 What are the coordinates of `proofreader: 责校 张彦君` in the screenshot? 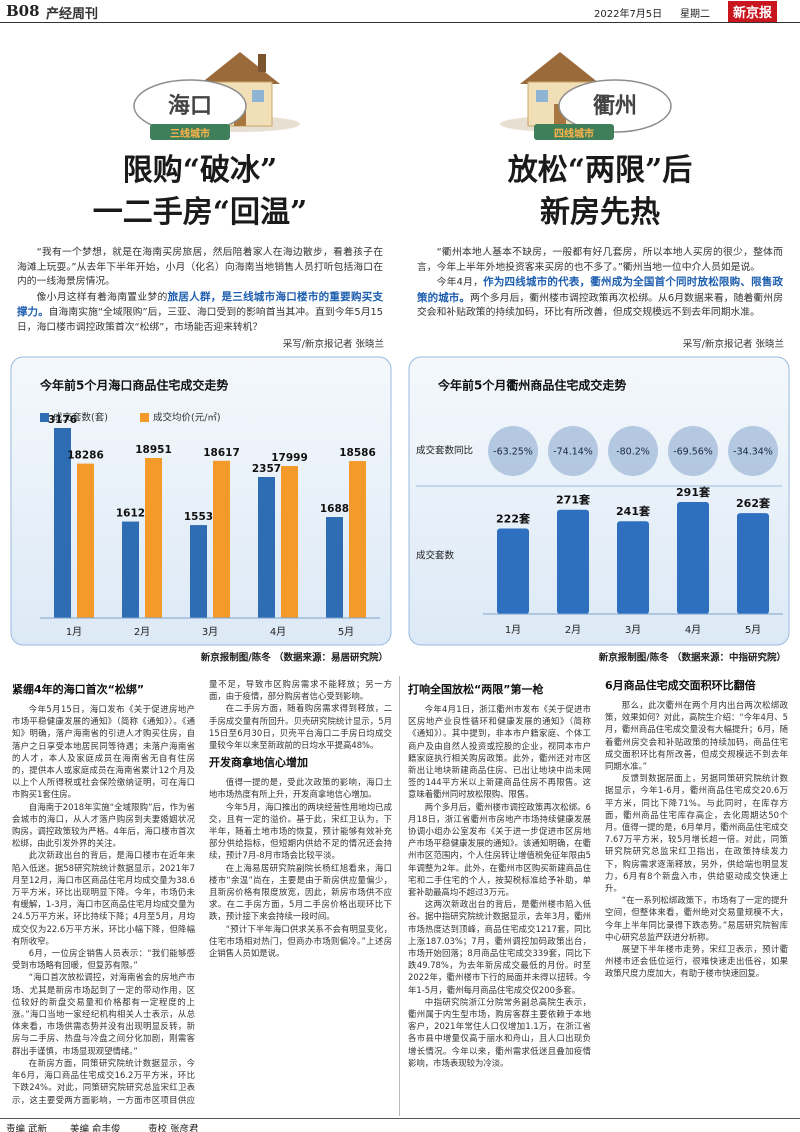 It's located at (173, 1128).